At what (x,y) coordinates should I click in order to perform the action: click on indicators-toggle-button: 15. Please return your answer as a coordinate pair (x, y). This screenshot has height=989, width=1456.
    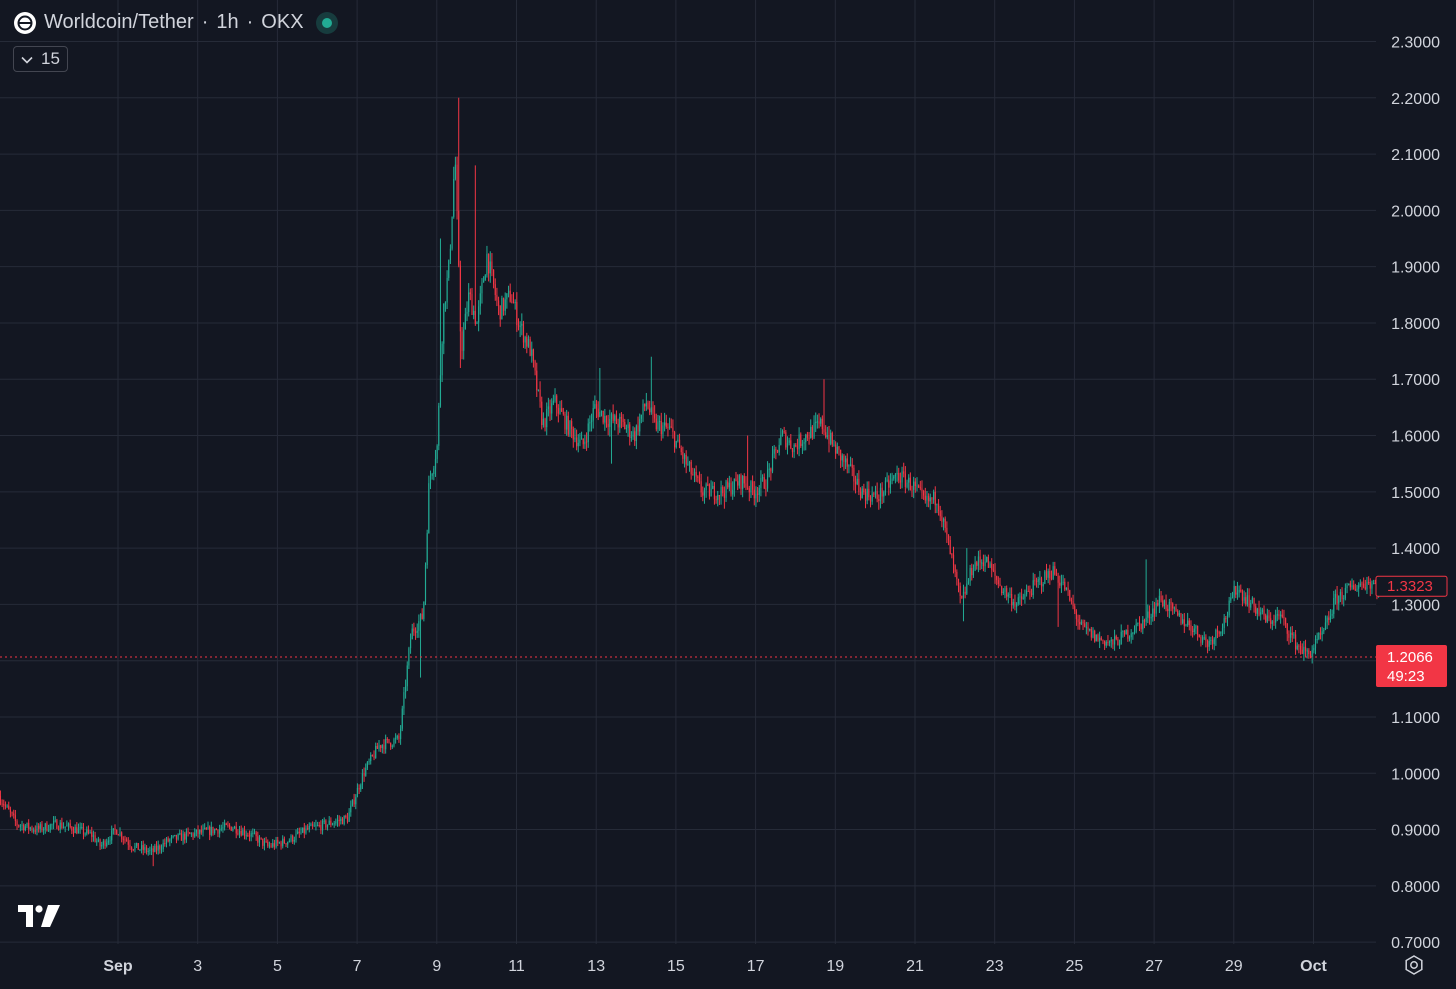
    Looking at the image, I should click on (40, 59).